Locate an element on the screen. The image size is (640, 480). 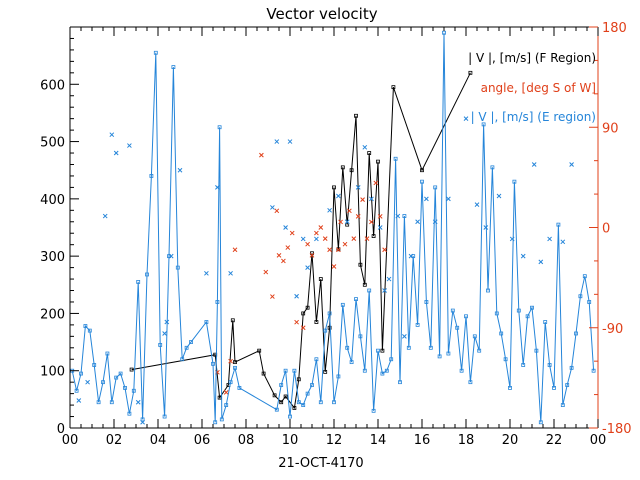
x-tick-label: 18 is located at coordinates (466, 440).